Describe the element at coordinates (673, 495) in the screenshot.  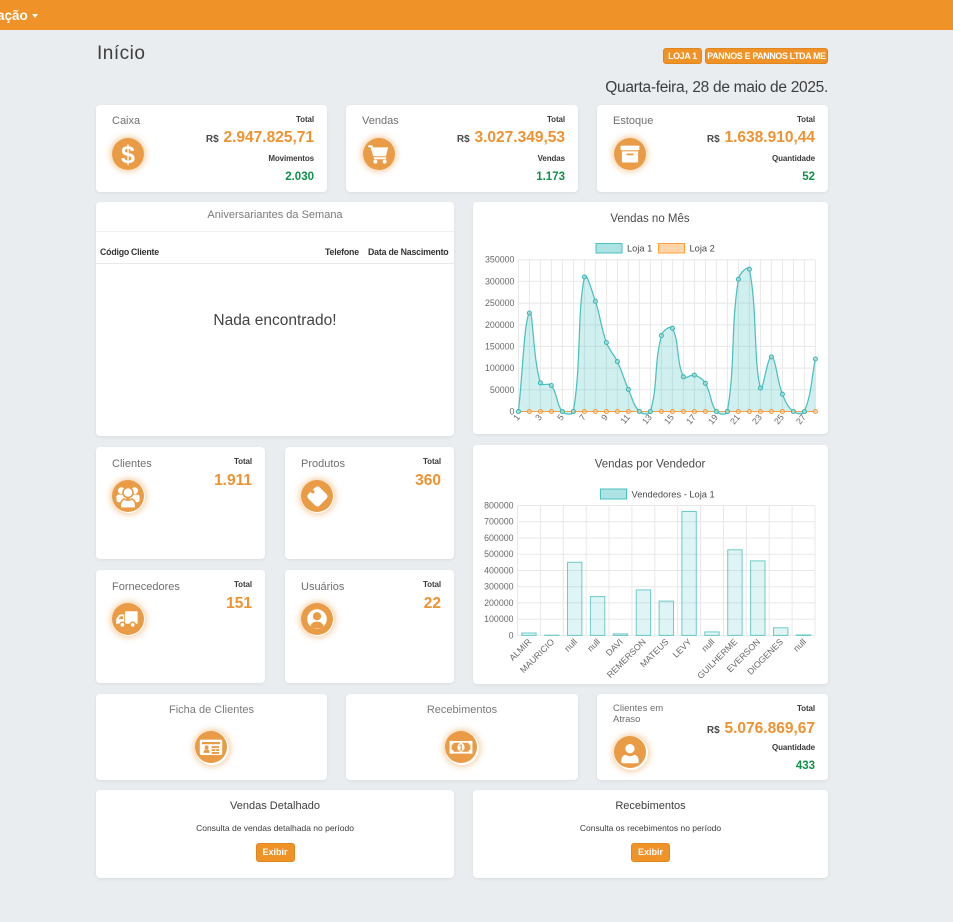
I see `svg-text: Vendedores - Loja 1` at that location.